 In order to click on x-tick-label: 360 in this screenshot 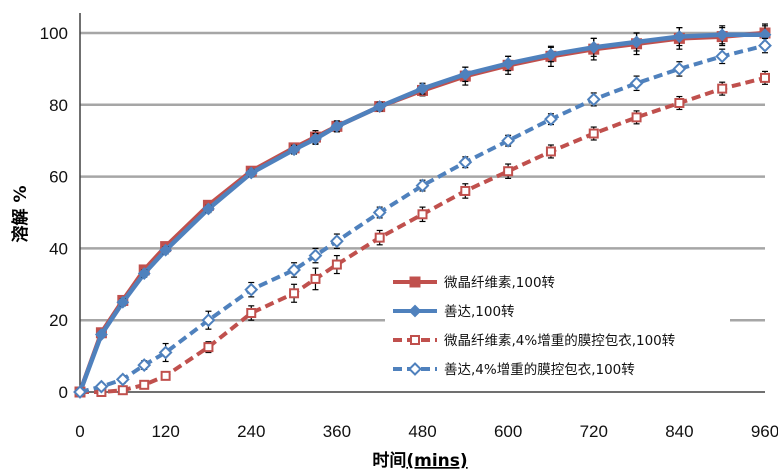, I will do `click(337, 431)`.